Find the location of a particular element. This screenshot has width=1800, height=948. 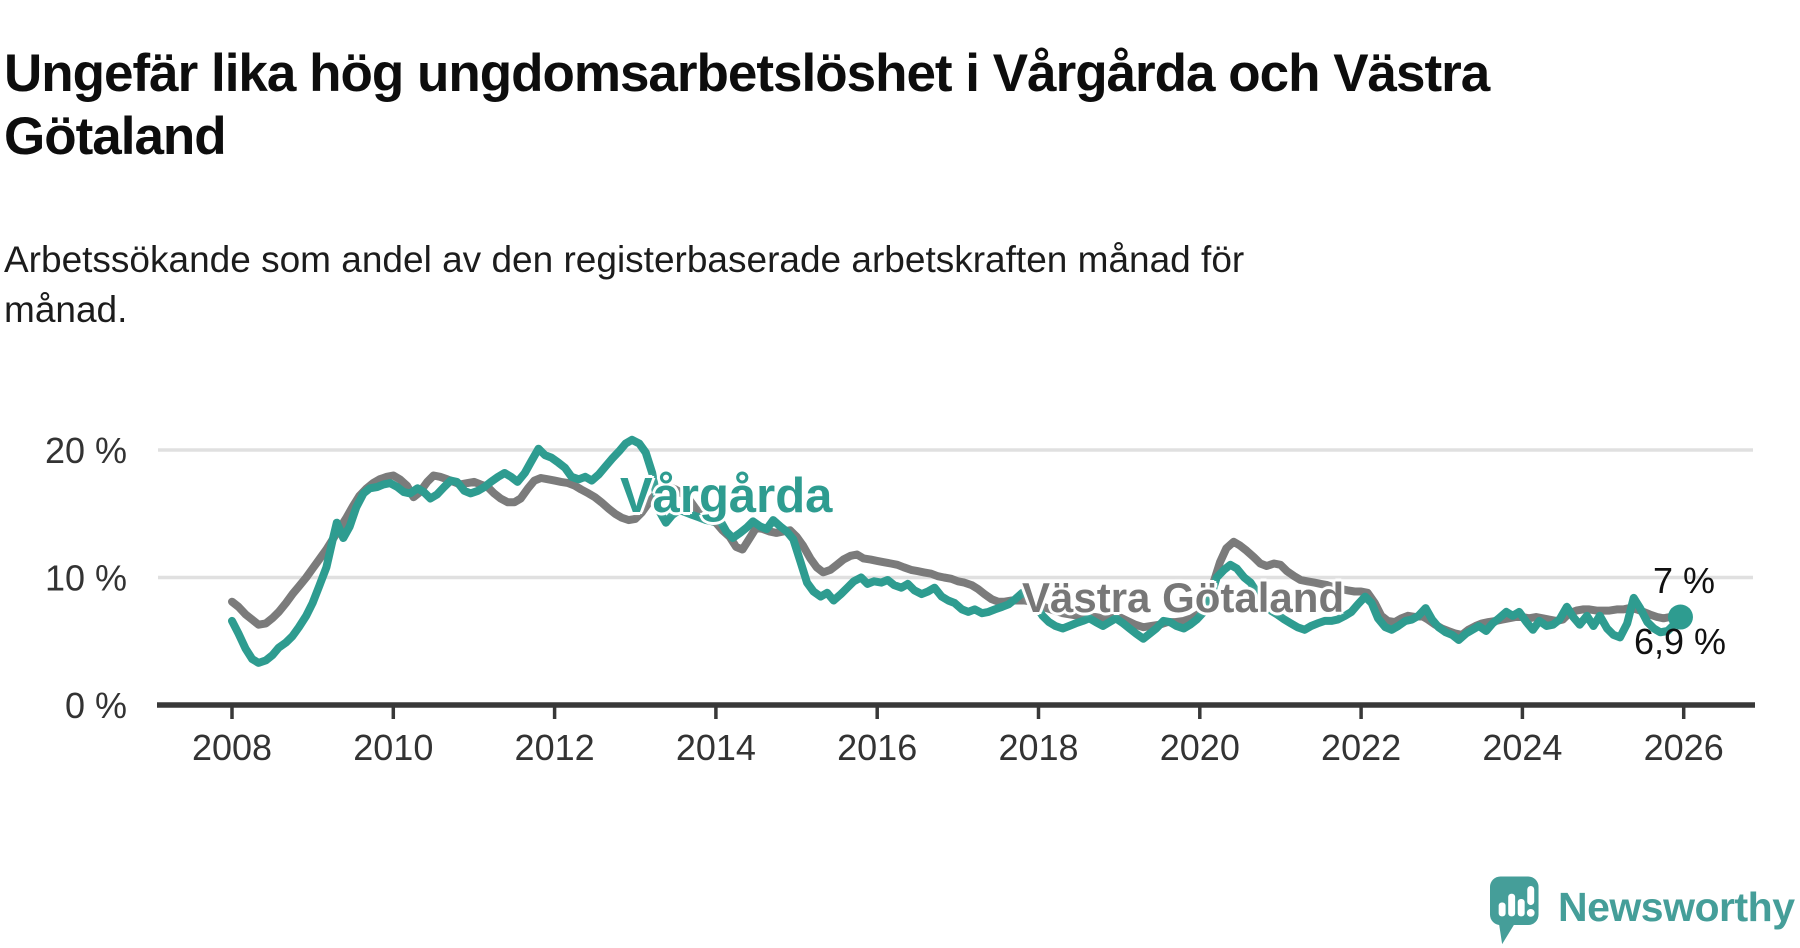

y-tick-label-0: 0 % is located at coordinates (96, 705).